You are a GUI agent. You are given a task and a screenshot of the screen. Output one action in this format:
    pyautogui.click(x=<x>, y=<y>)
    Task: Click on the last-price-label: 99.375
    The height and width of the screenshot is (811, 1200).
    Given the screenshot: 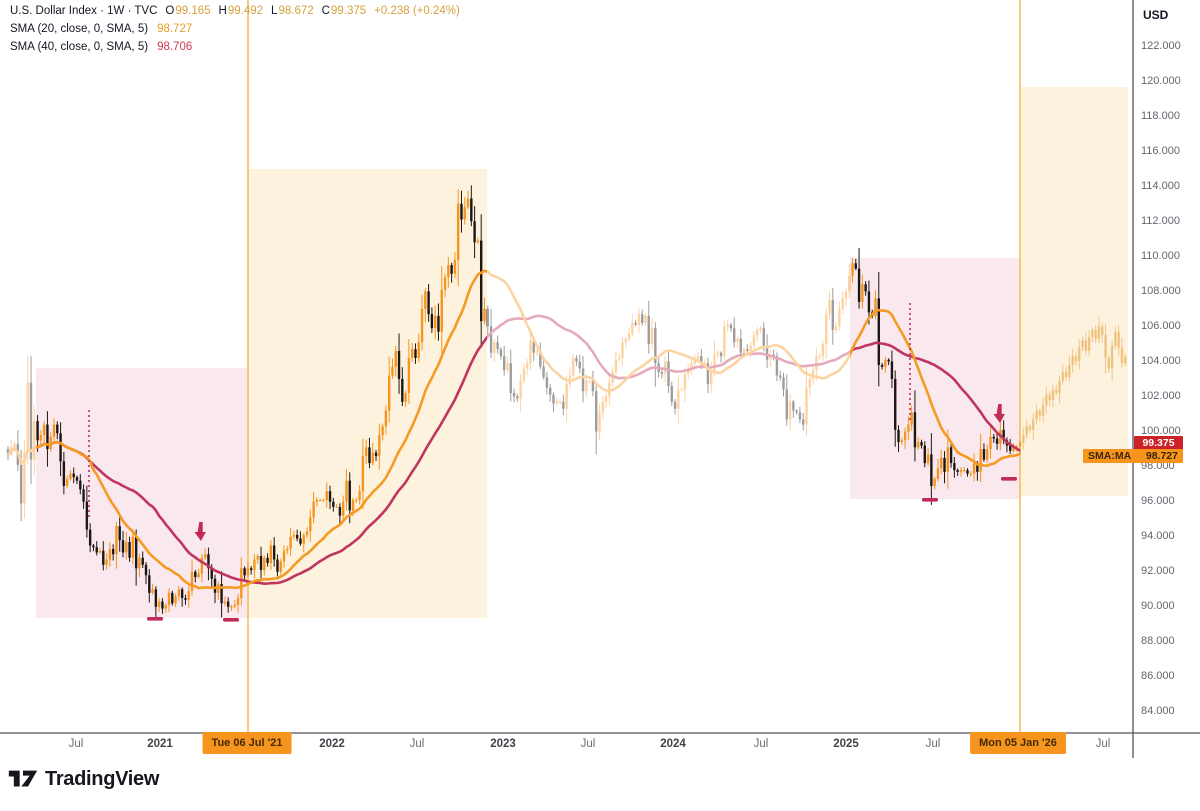 What is the action you would take?
    pyautogui.click(x=1158, y=443)
    